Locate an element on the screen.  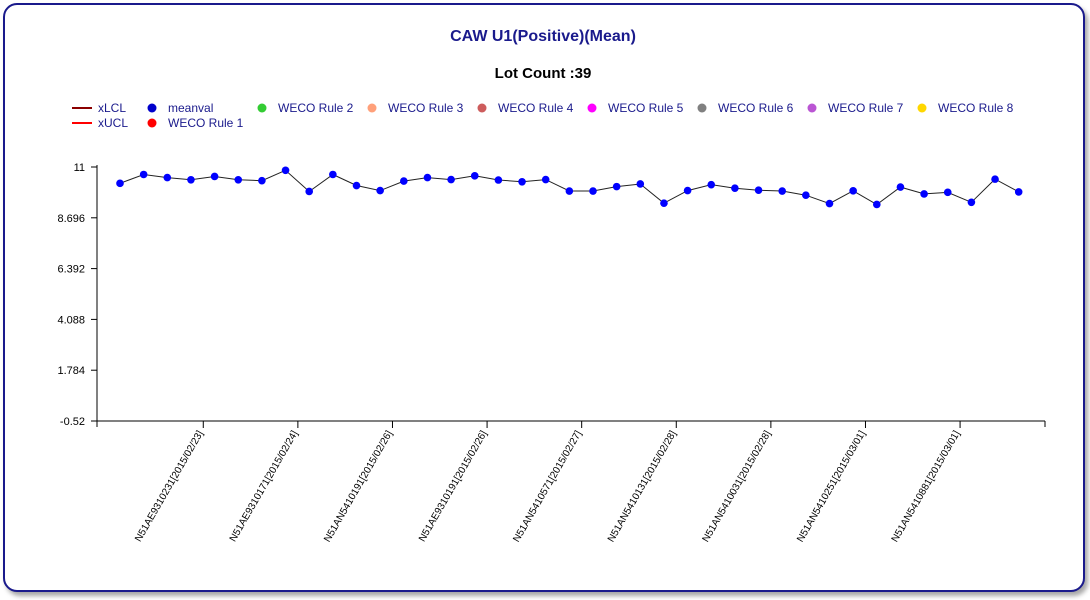
legend-item: xLCL is located at coordinates (99, 108).